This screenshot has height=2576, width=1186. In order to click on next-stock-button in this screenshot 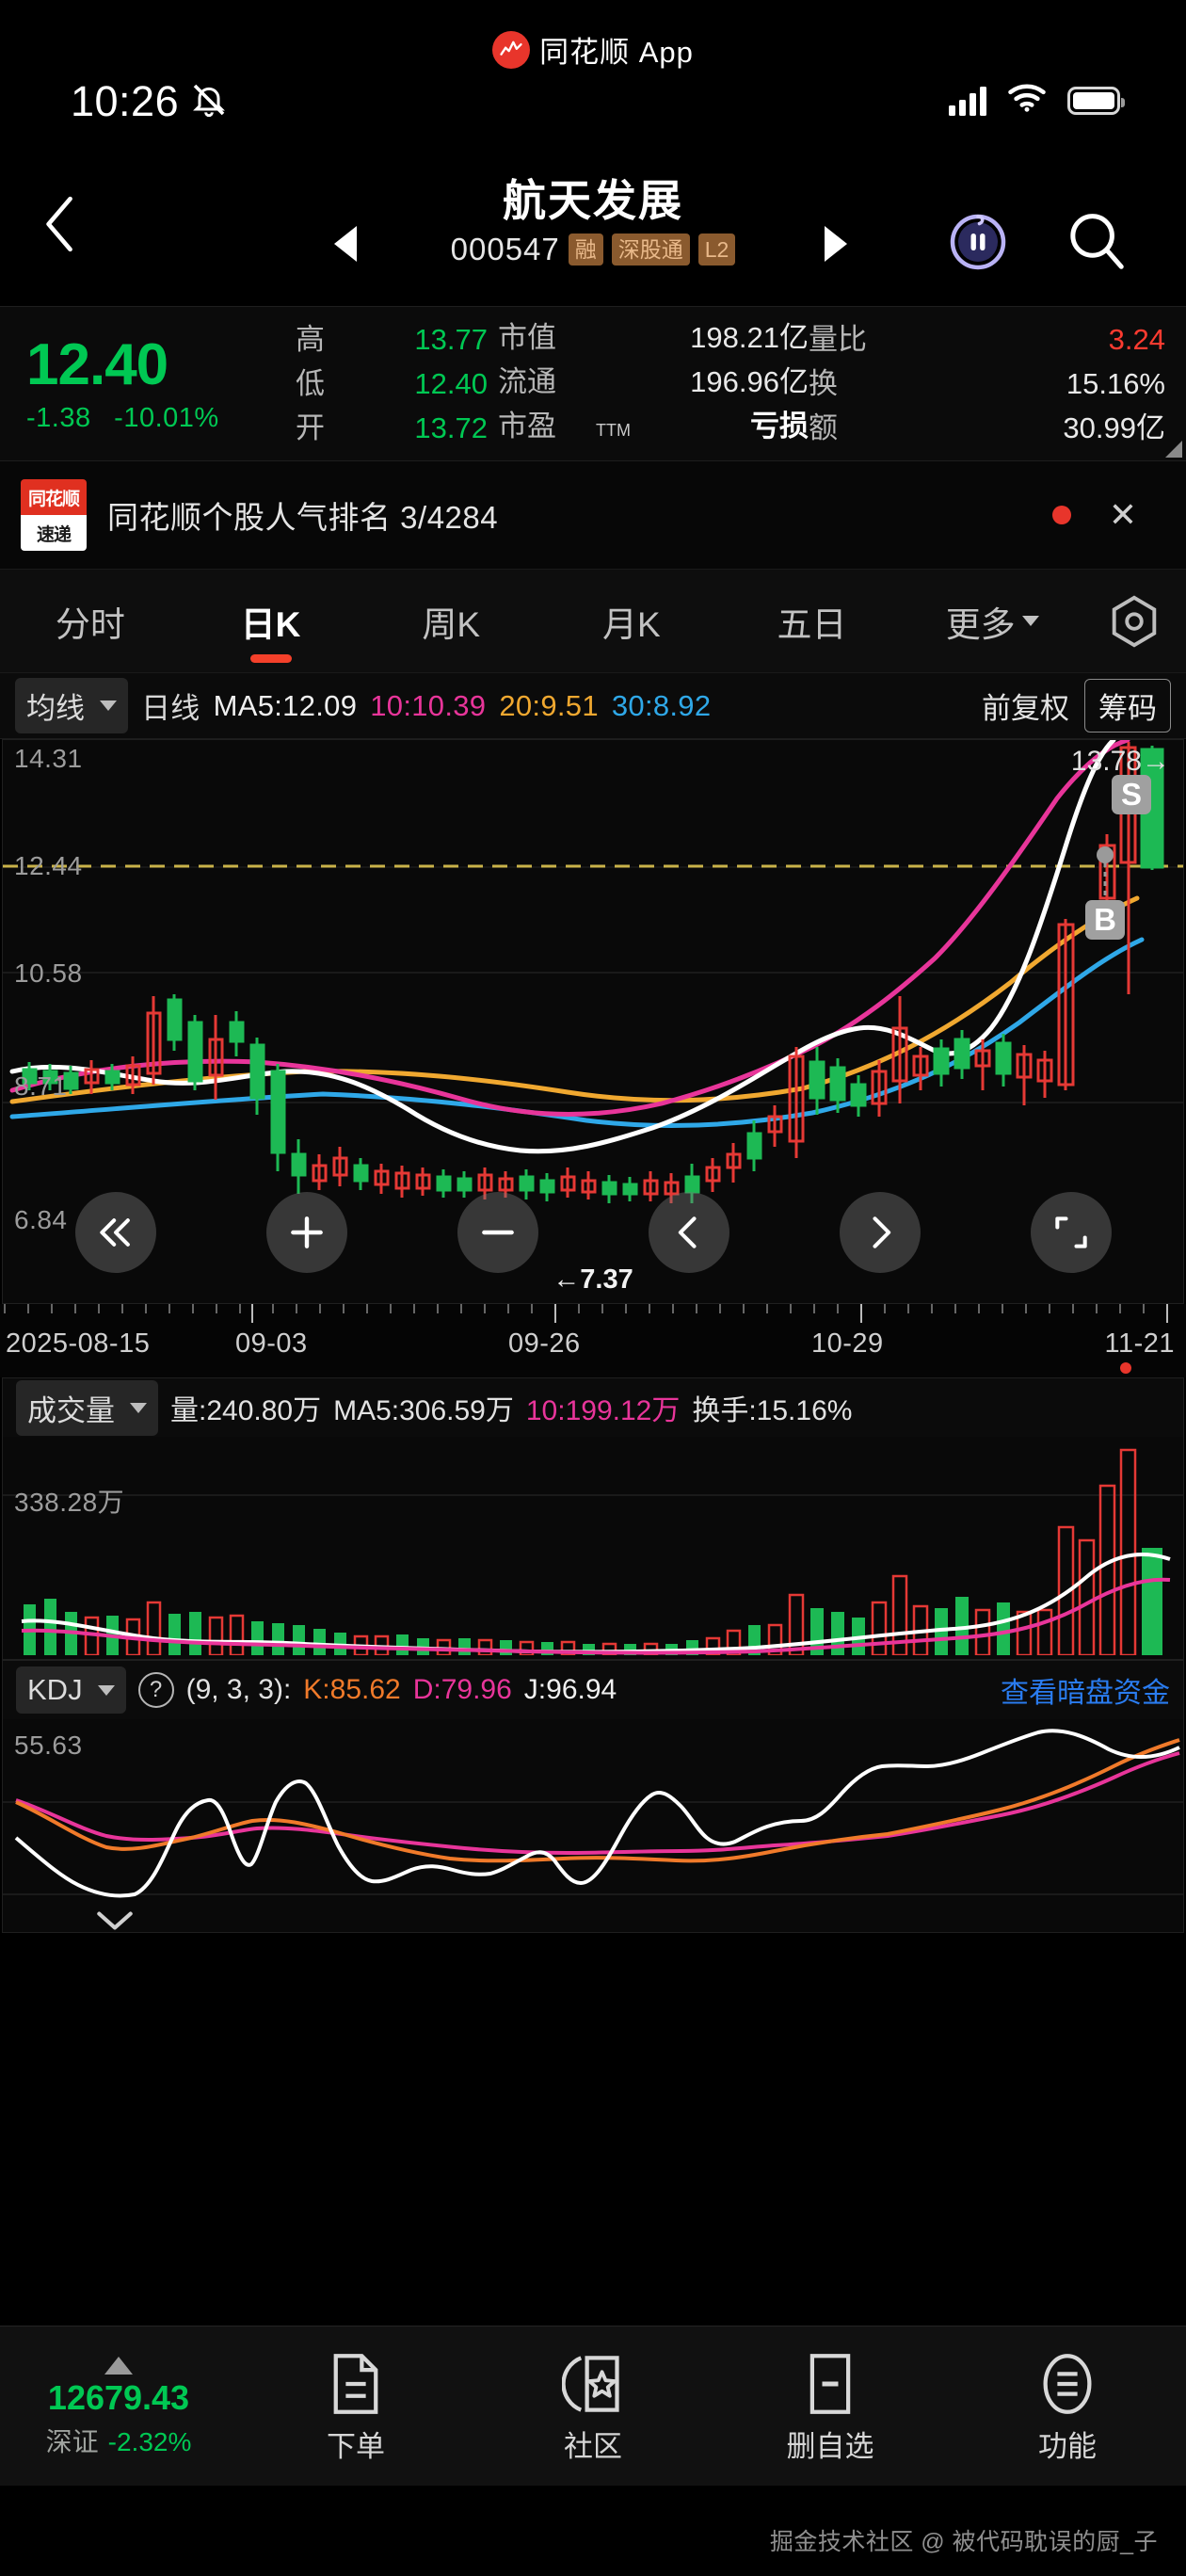, I will do `click(836, 244)`.